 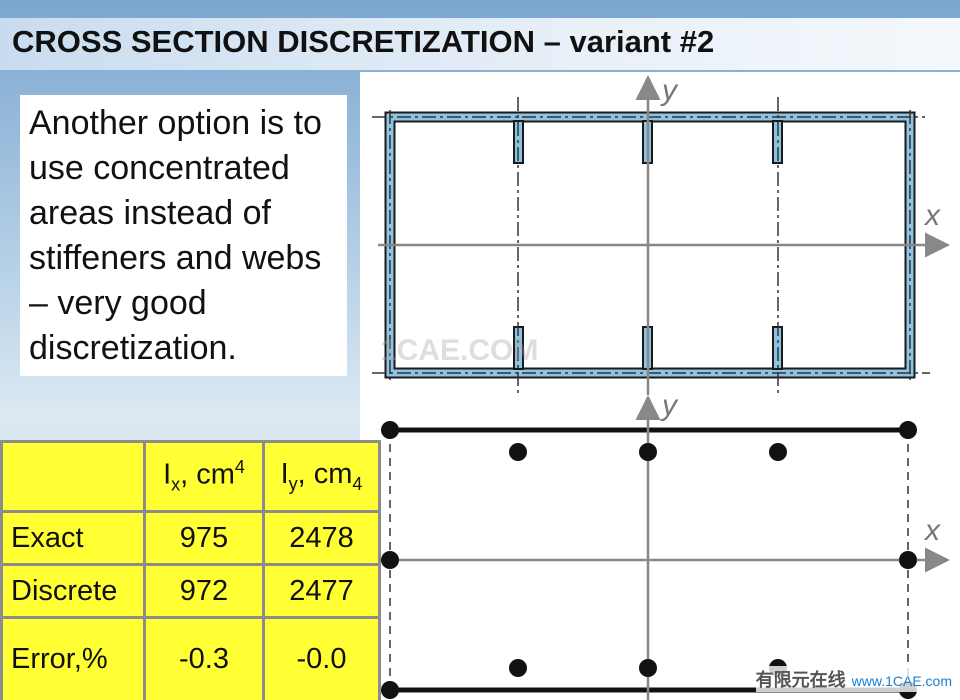 I want to click on brand: 有限元在线, so click(x=800, y=680).